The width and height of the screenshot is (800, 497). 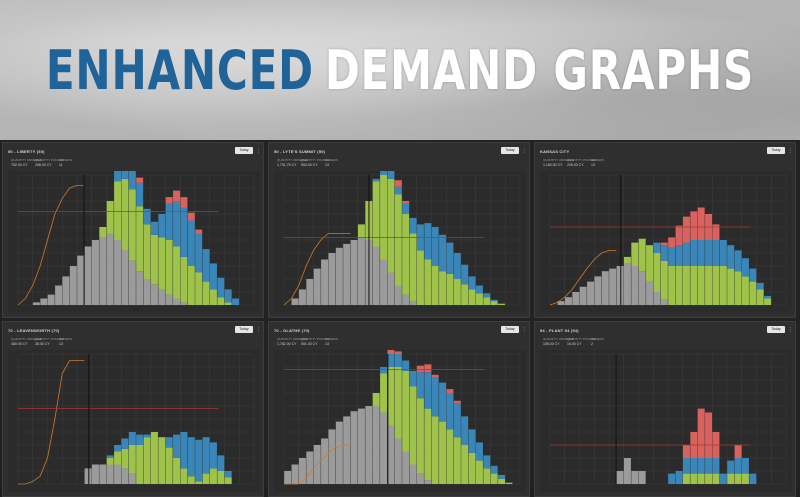 I want to click on stat-value: 268.00 CY, so click(x=43, y=165).